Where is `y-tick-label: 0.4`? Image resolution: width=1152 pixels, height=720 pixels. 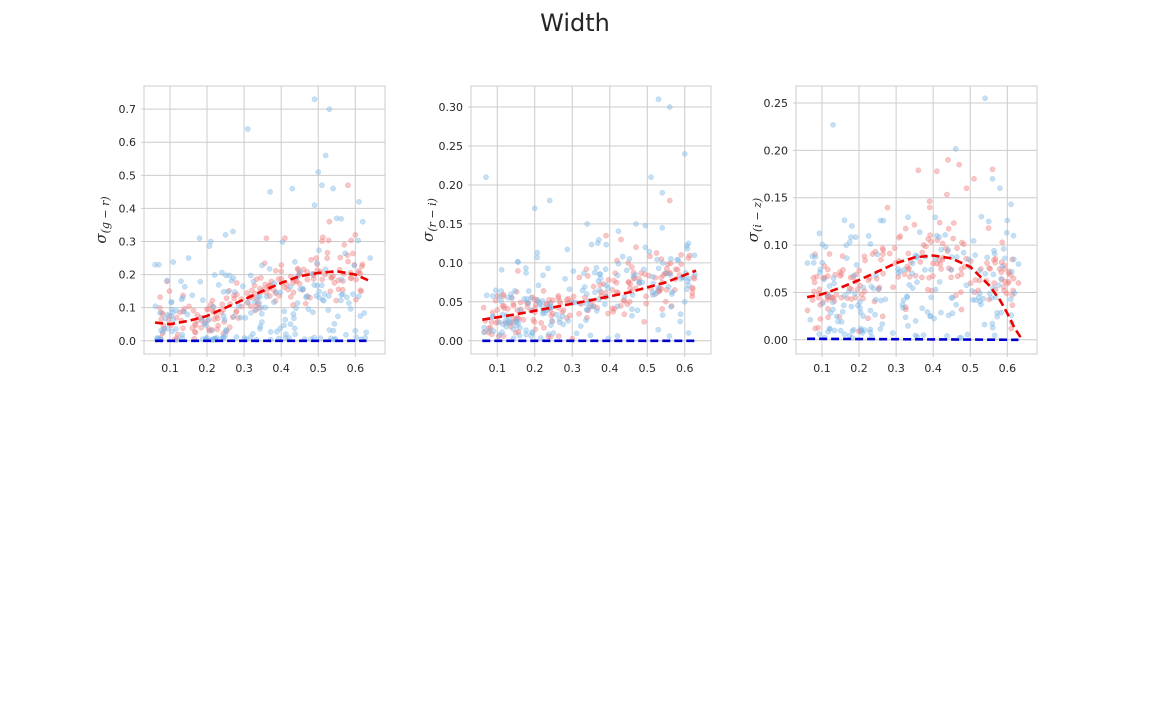
y-tick-label: 0.4 is located at coordinates (128, 208).